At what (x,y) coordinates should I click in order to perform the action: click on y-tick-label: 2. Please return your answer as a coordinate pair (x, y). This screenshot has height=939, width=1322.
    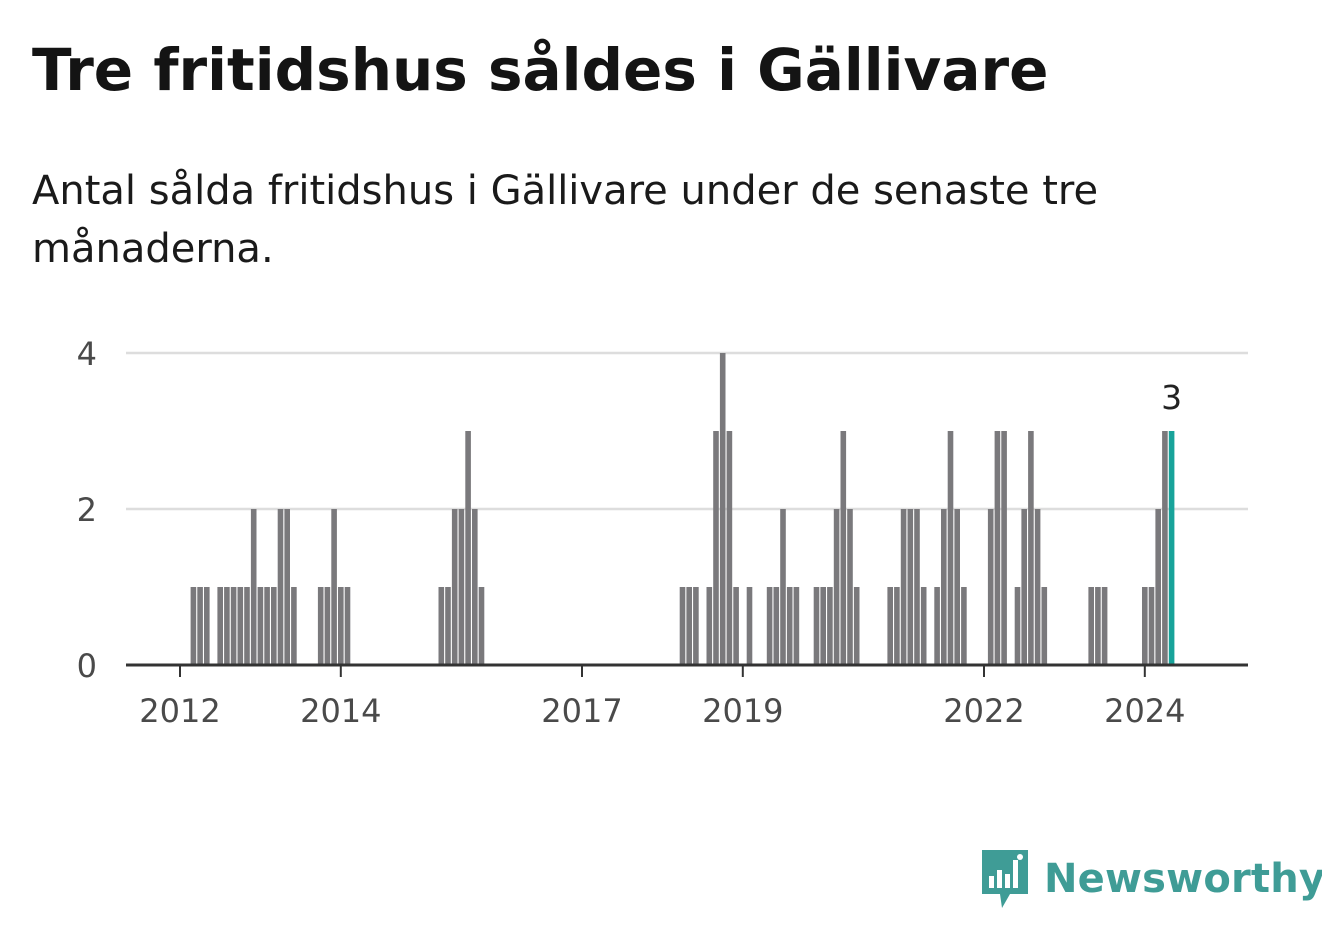
    Looking at the image, I should click on (87, 510).